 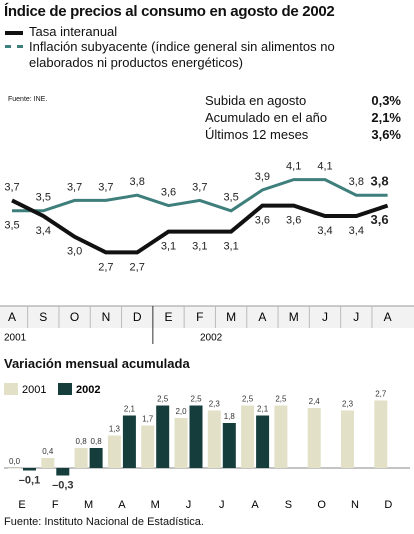 What do you see at coordinates (29, 480) in the screenshot?
I see `data-label: –0,1` at bounding box center [29, 480].